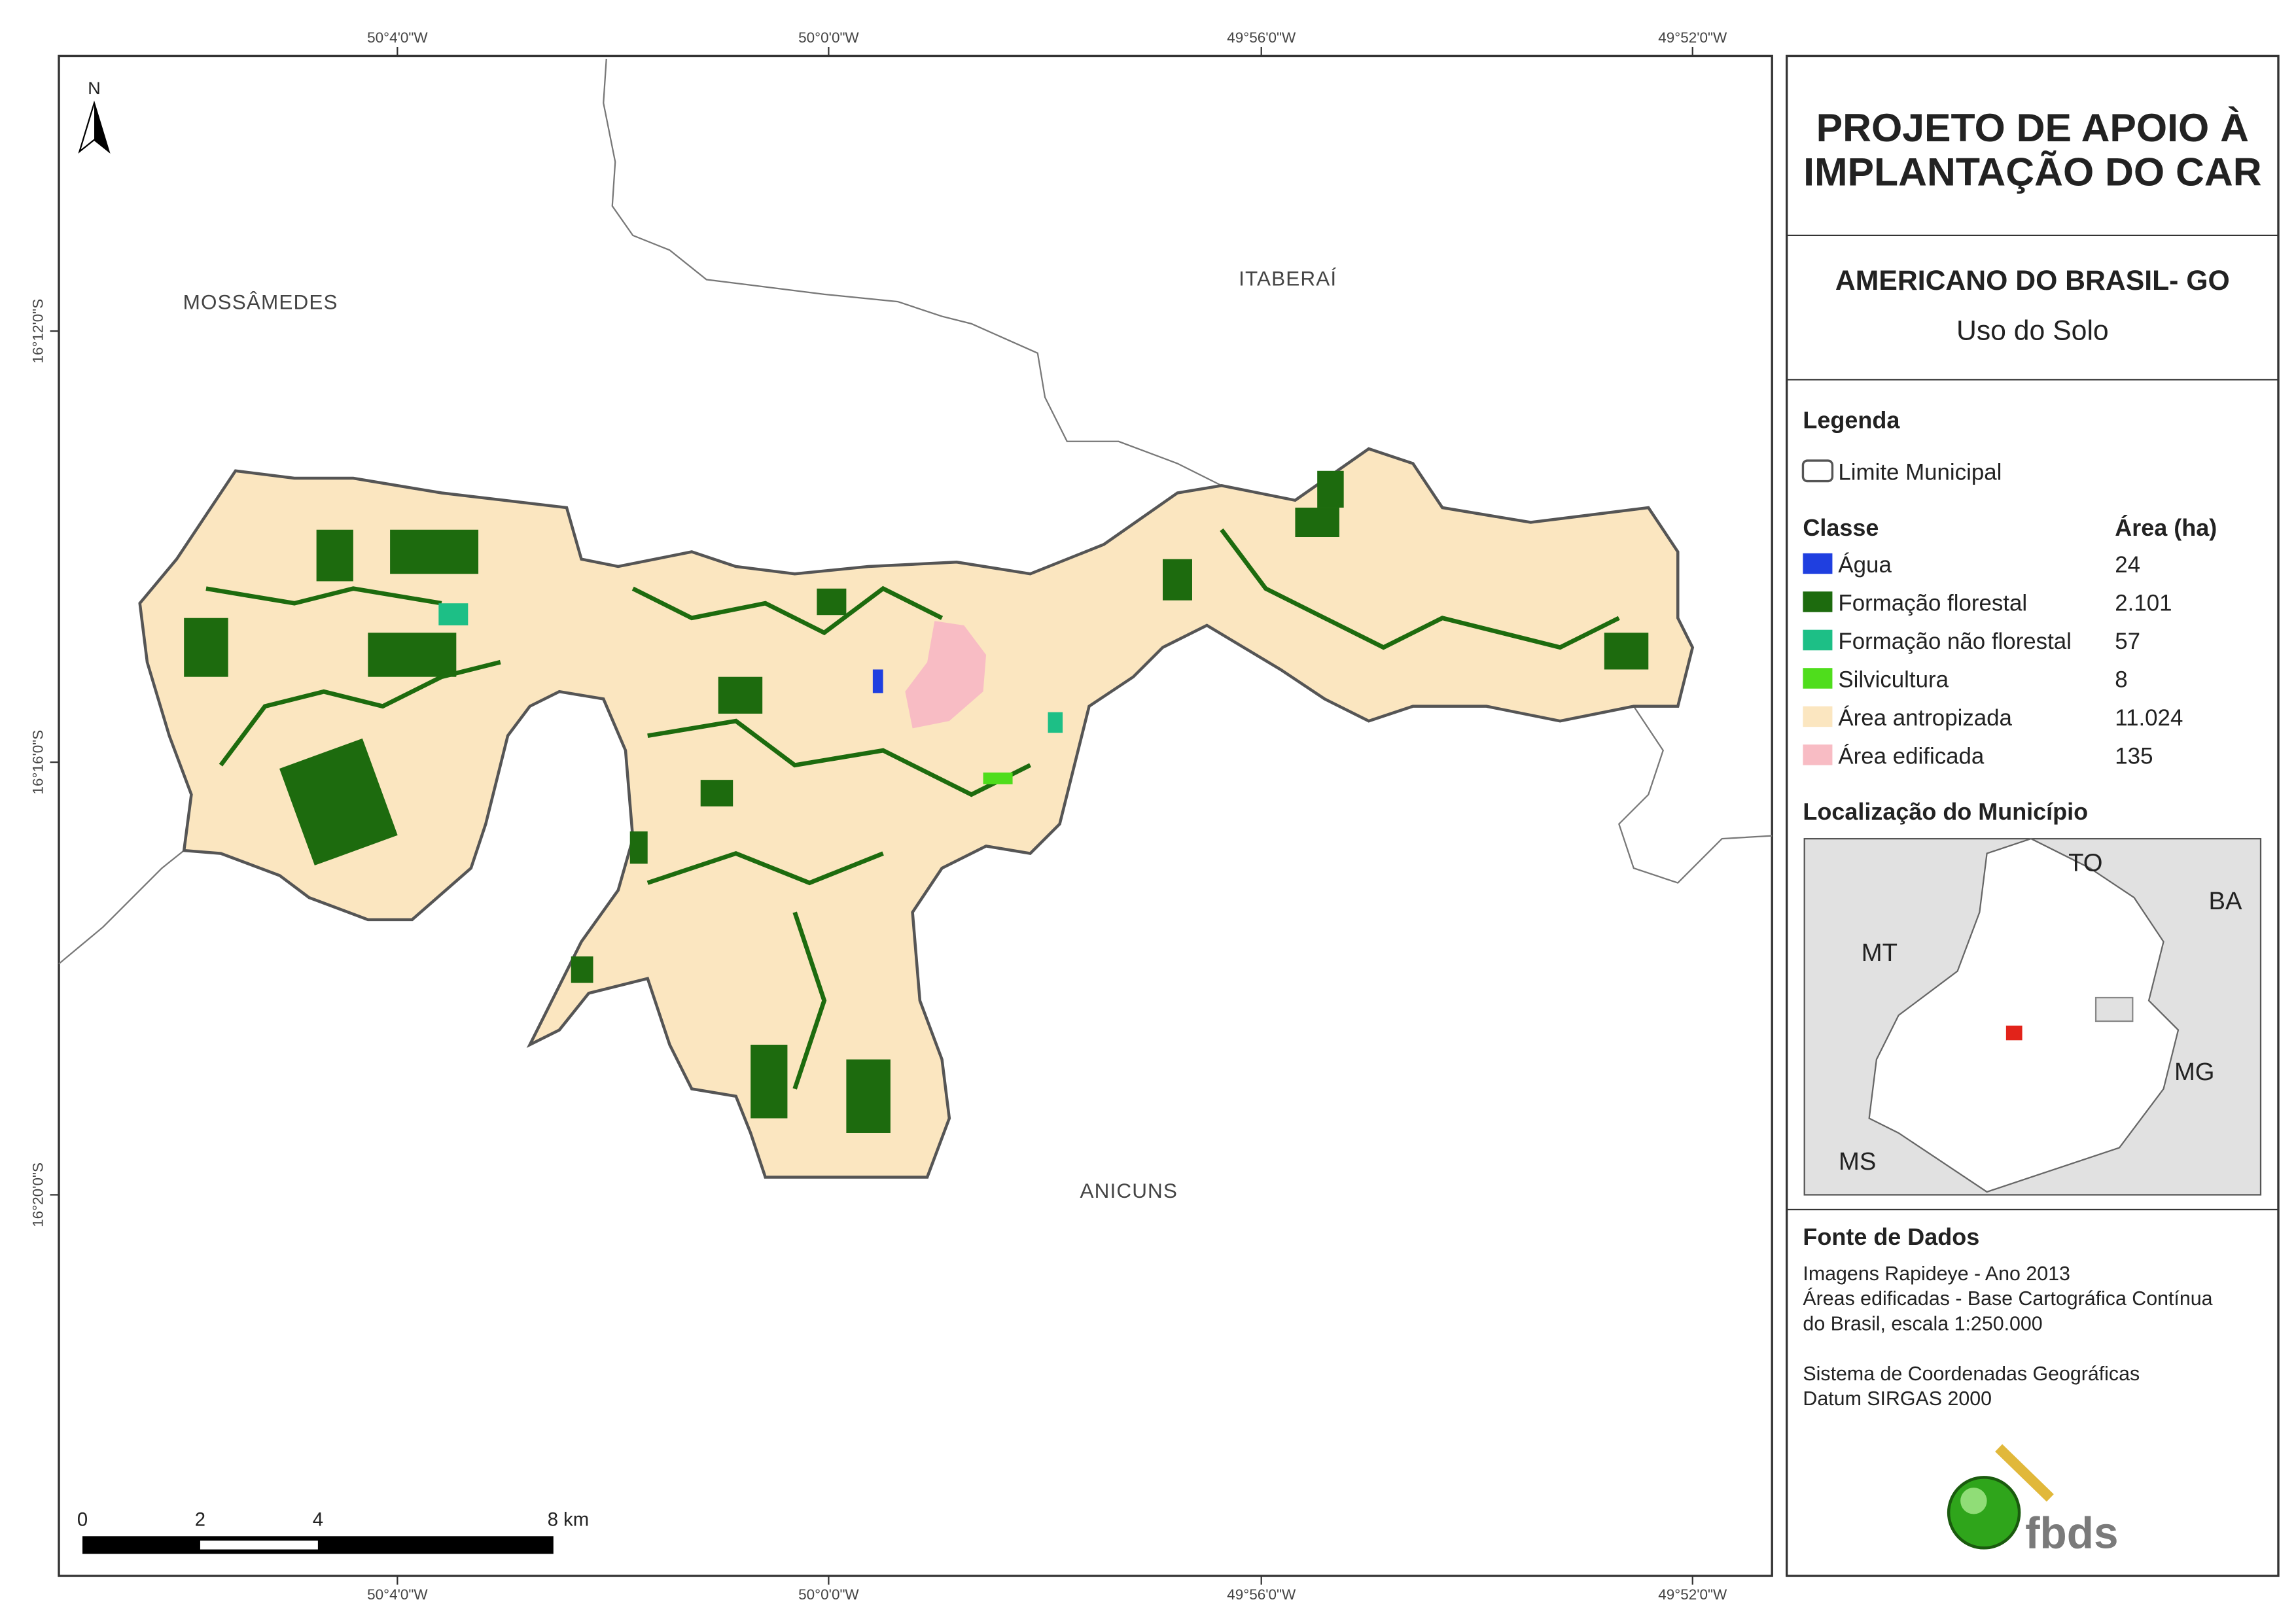  I want to click on scale-label: 0, so click(82, 1520).